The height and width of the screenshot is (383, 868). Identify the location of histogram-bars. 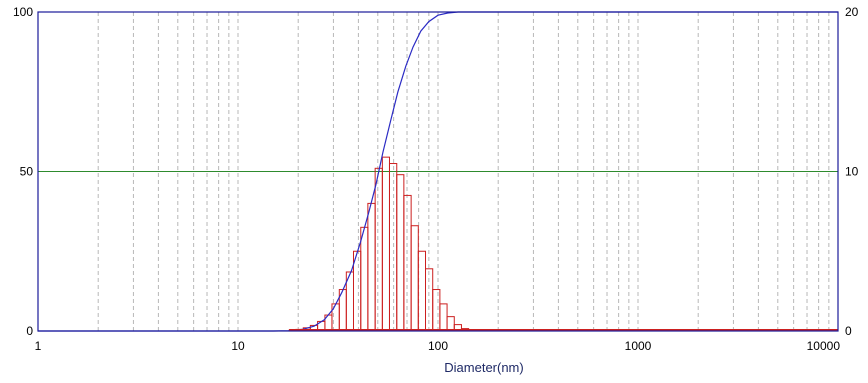
(379, 244).